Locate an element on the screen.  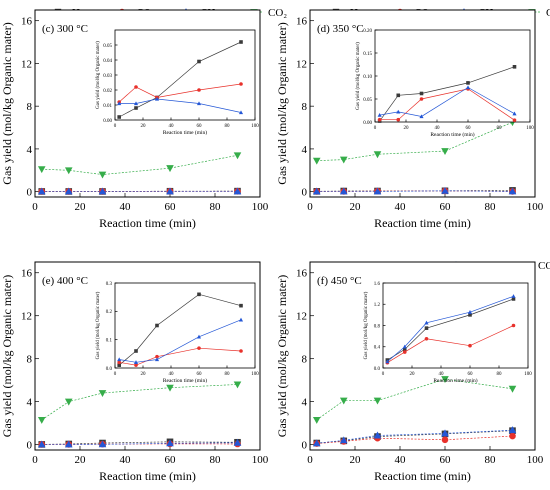
panel-label: (e) 400 °C is located at coordinates (65, 281).